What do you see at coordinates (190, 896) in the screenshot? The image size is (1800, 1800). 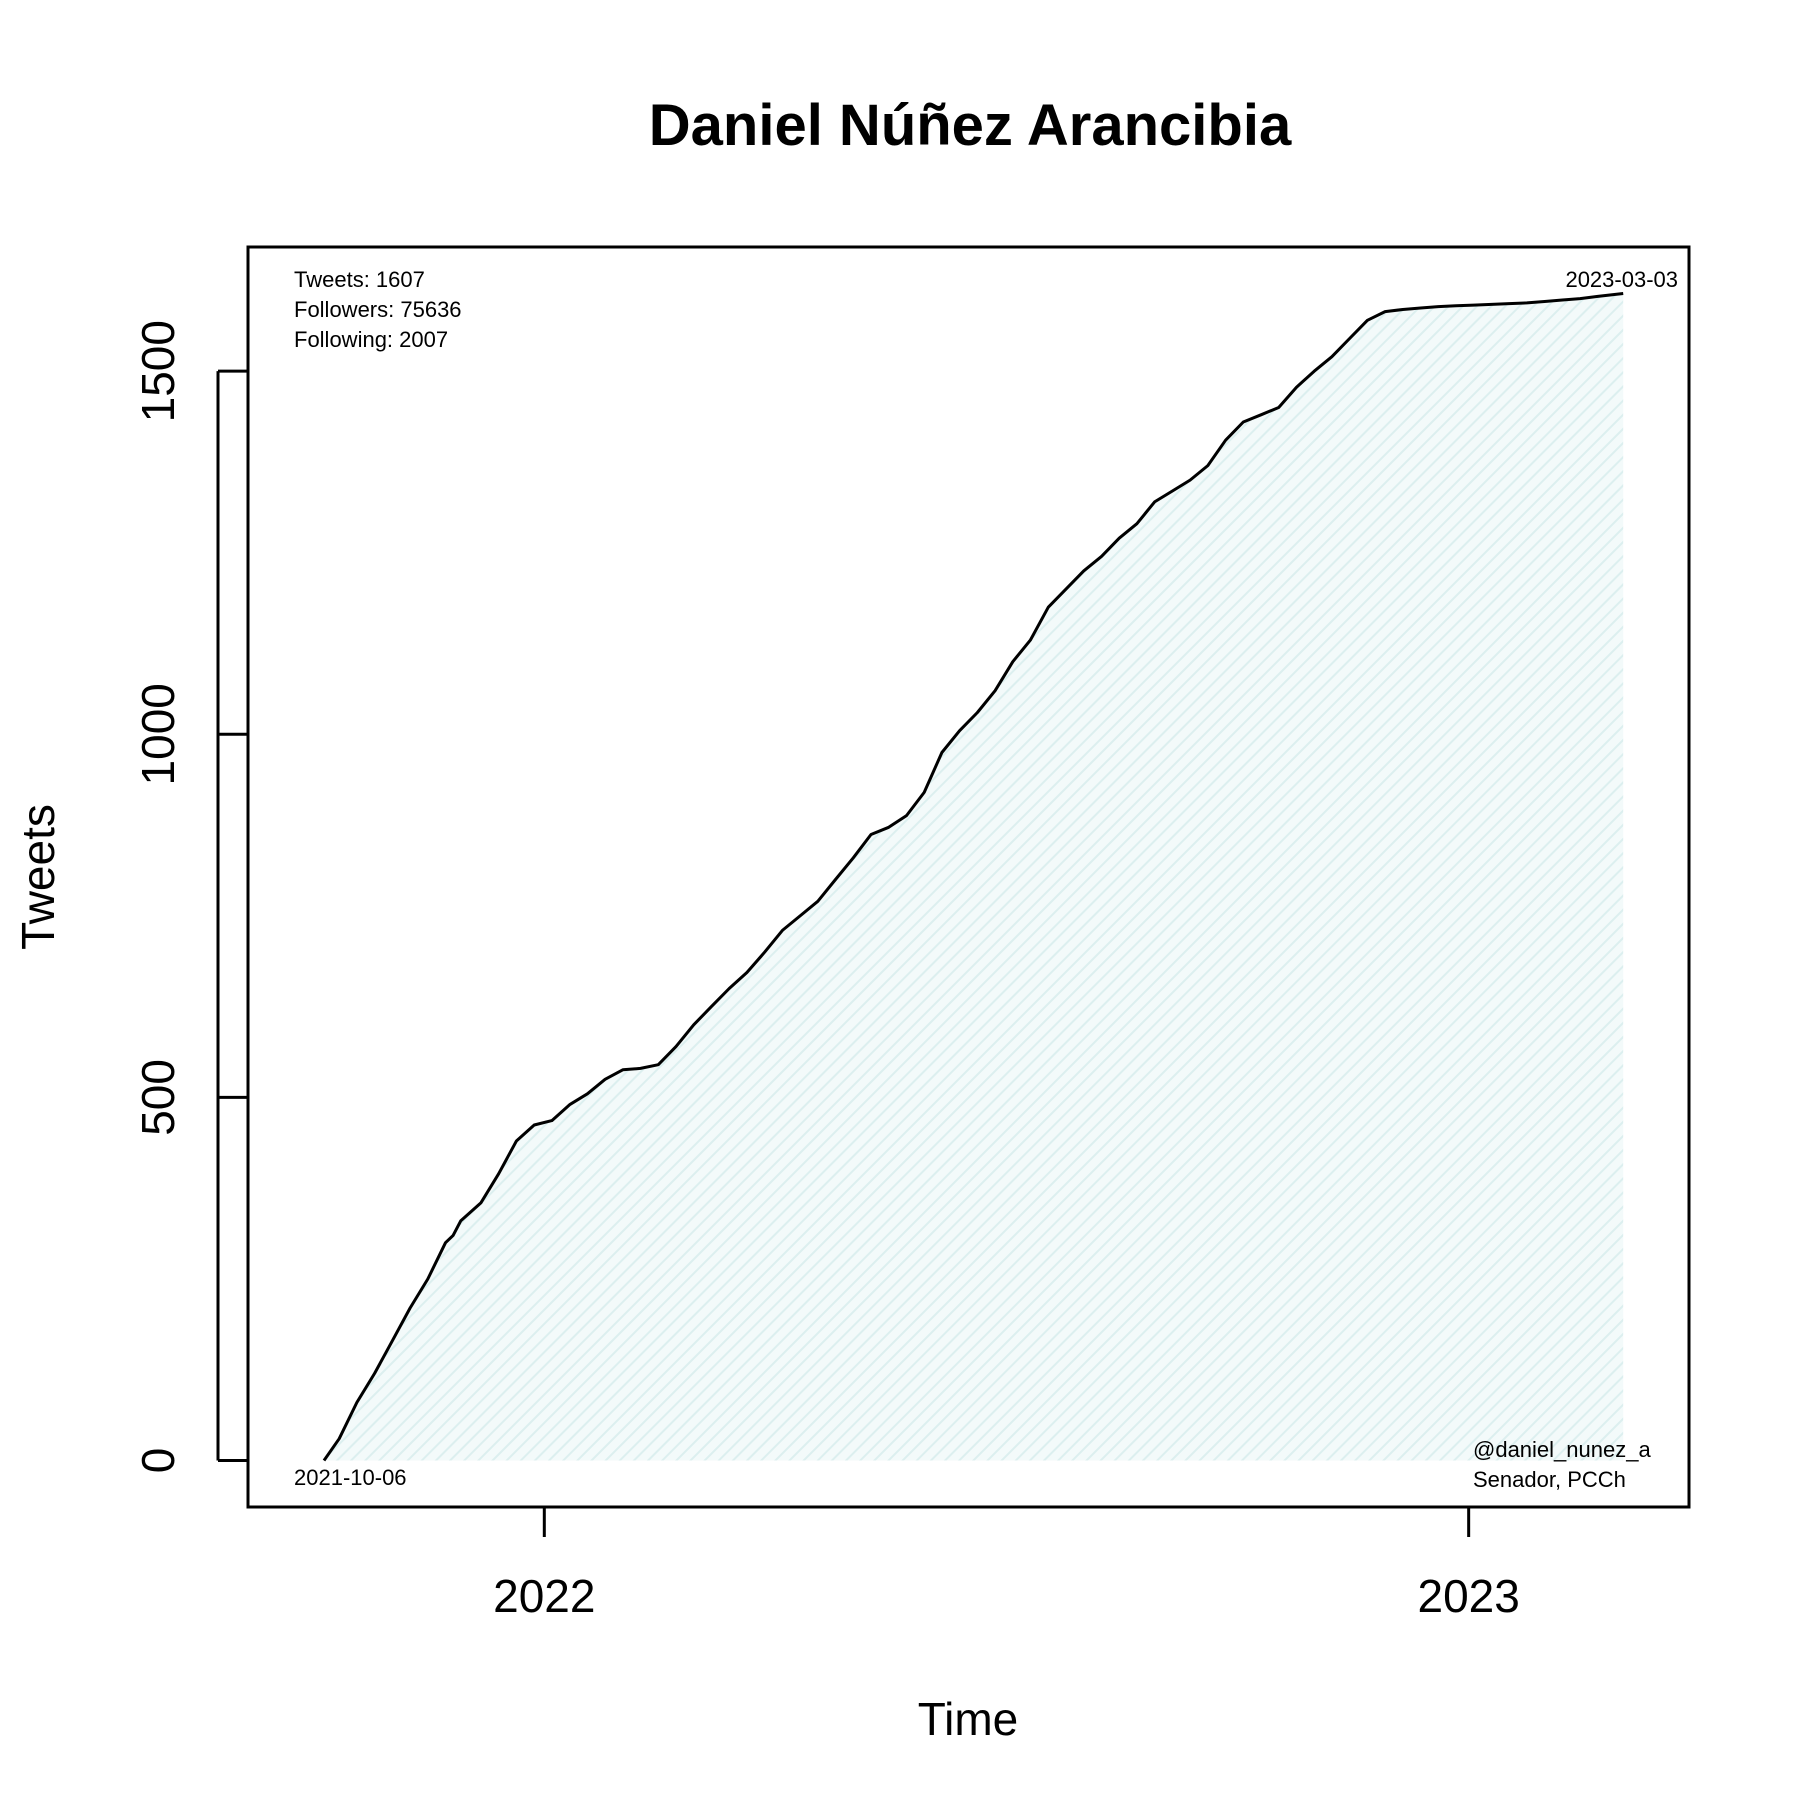 I see `y-axis: 0 500 1000 1500` at bounding box center [190, 896].